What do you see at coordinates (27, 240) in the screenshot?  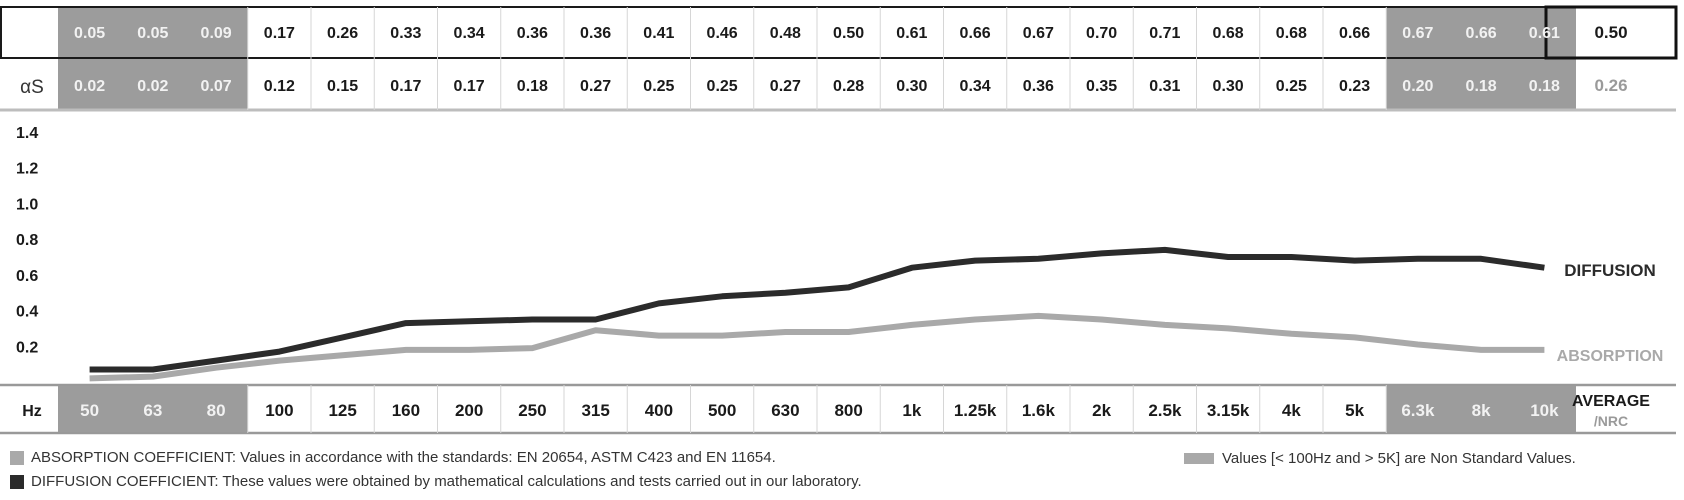 I see `y-tick-label: 0.8` at bounding box center [27, 240].